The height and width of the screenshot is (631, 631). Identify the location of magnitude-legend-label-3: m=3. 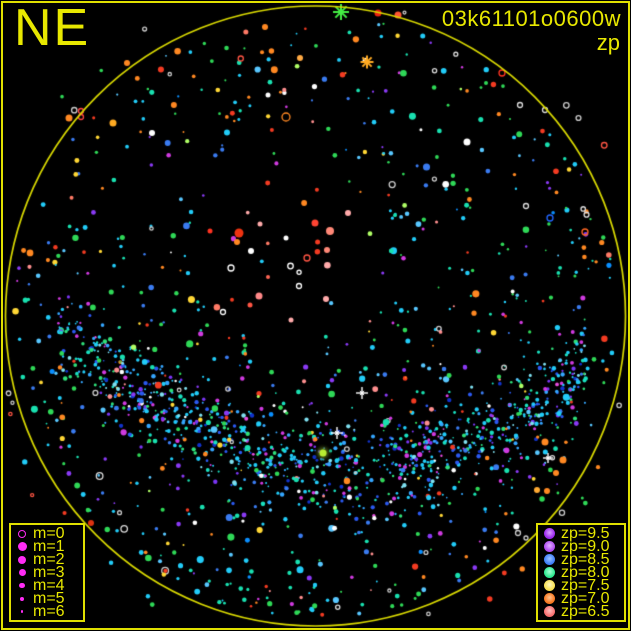
(49, 572).